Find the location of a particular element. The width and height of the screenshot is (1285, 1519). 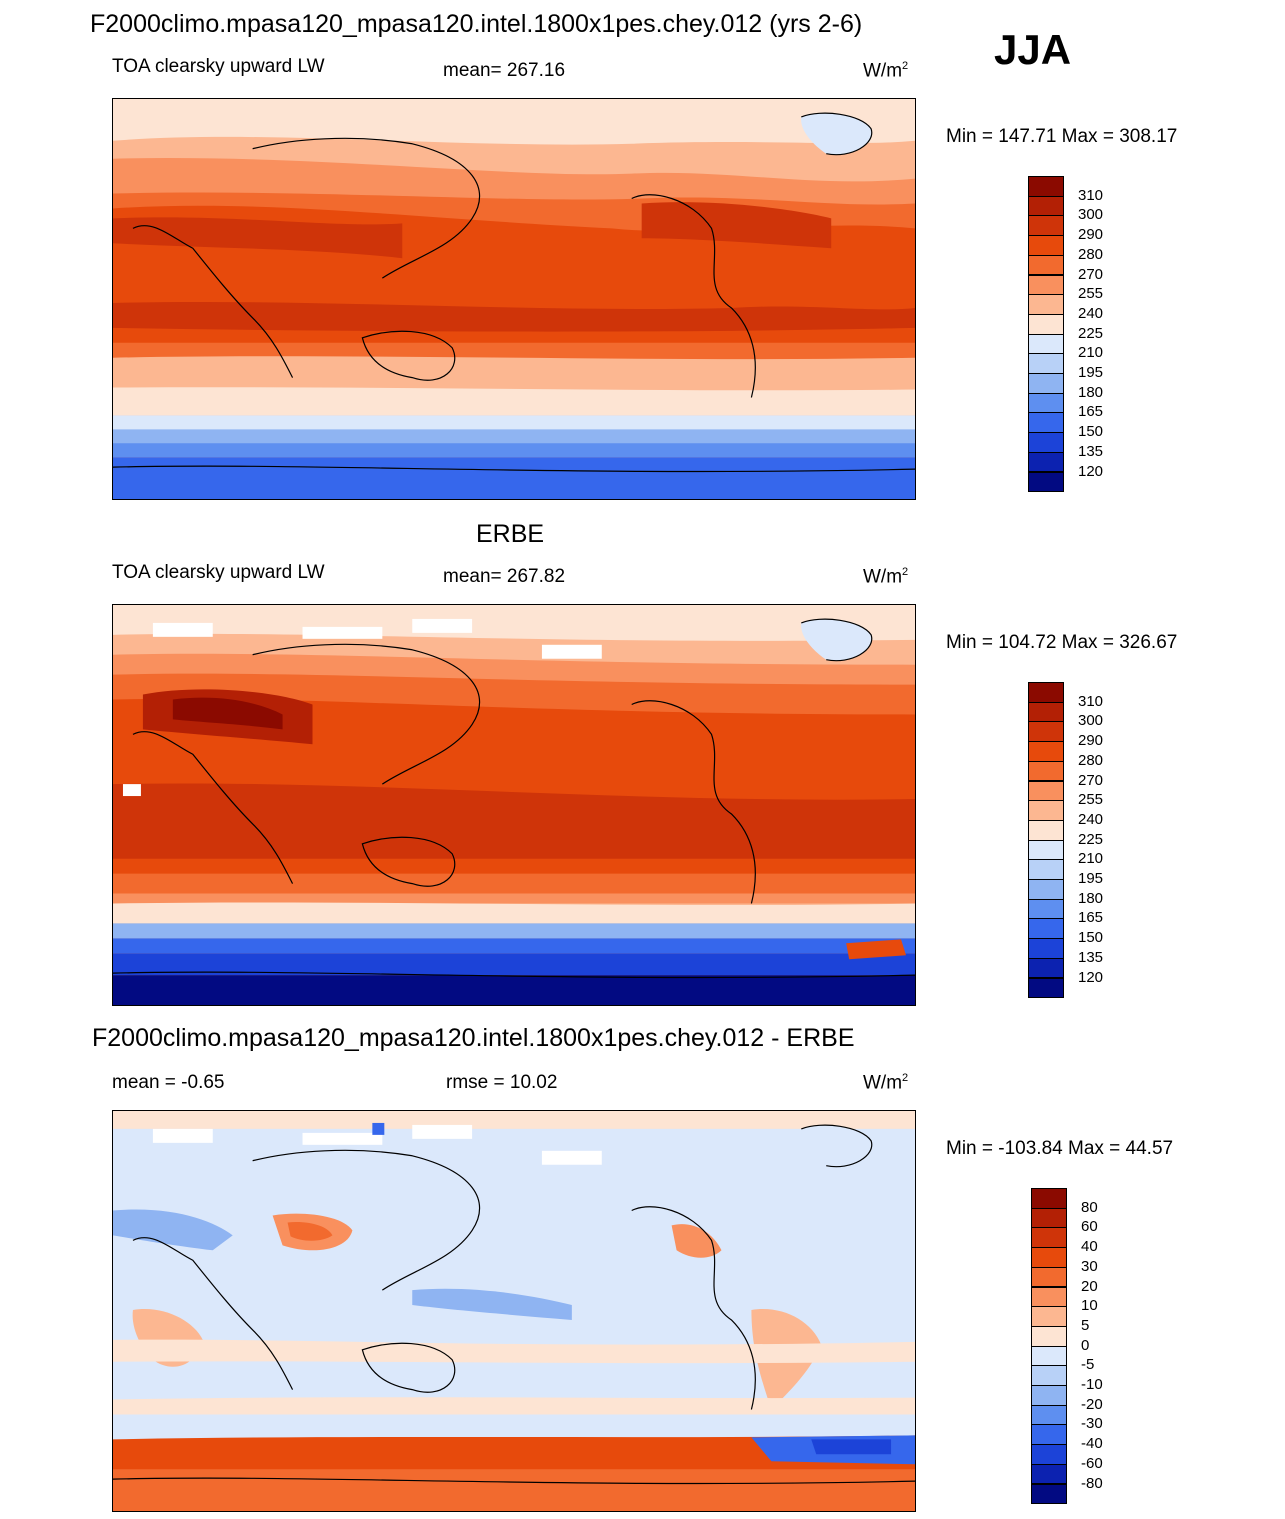

colorbar-label: -20 is located at coordinates (1092, 1404).